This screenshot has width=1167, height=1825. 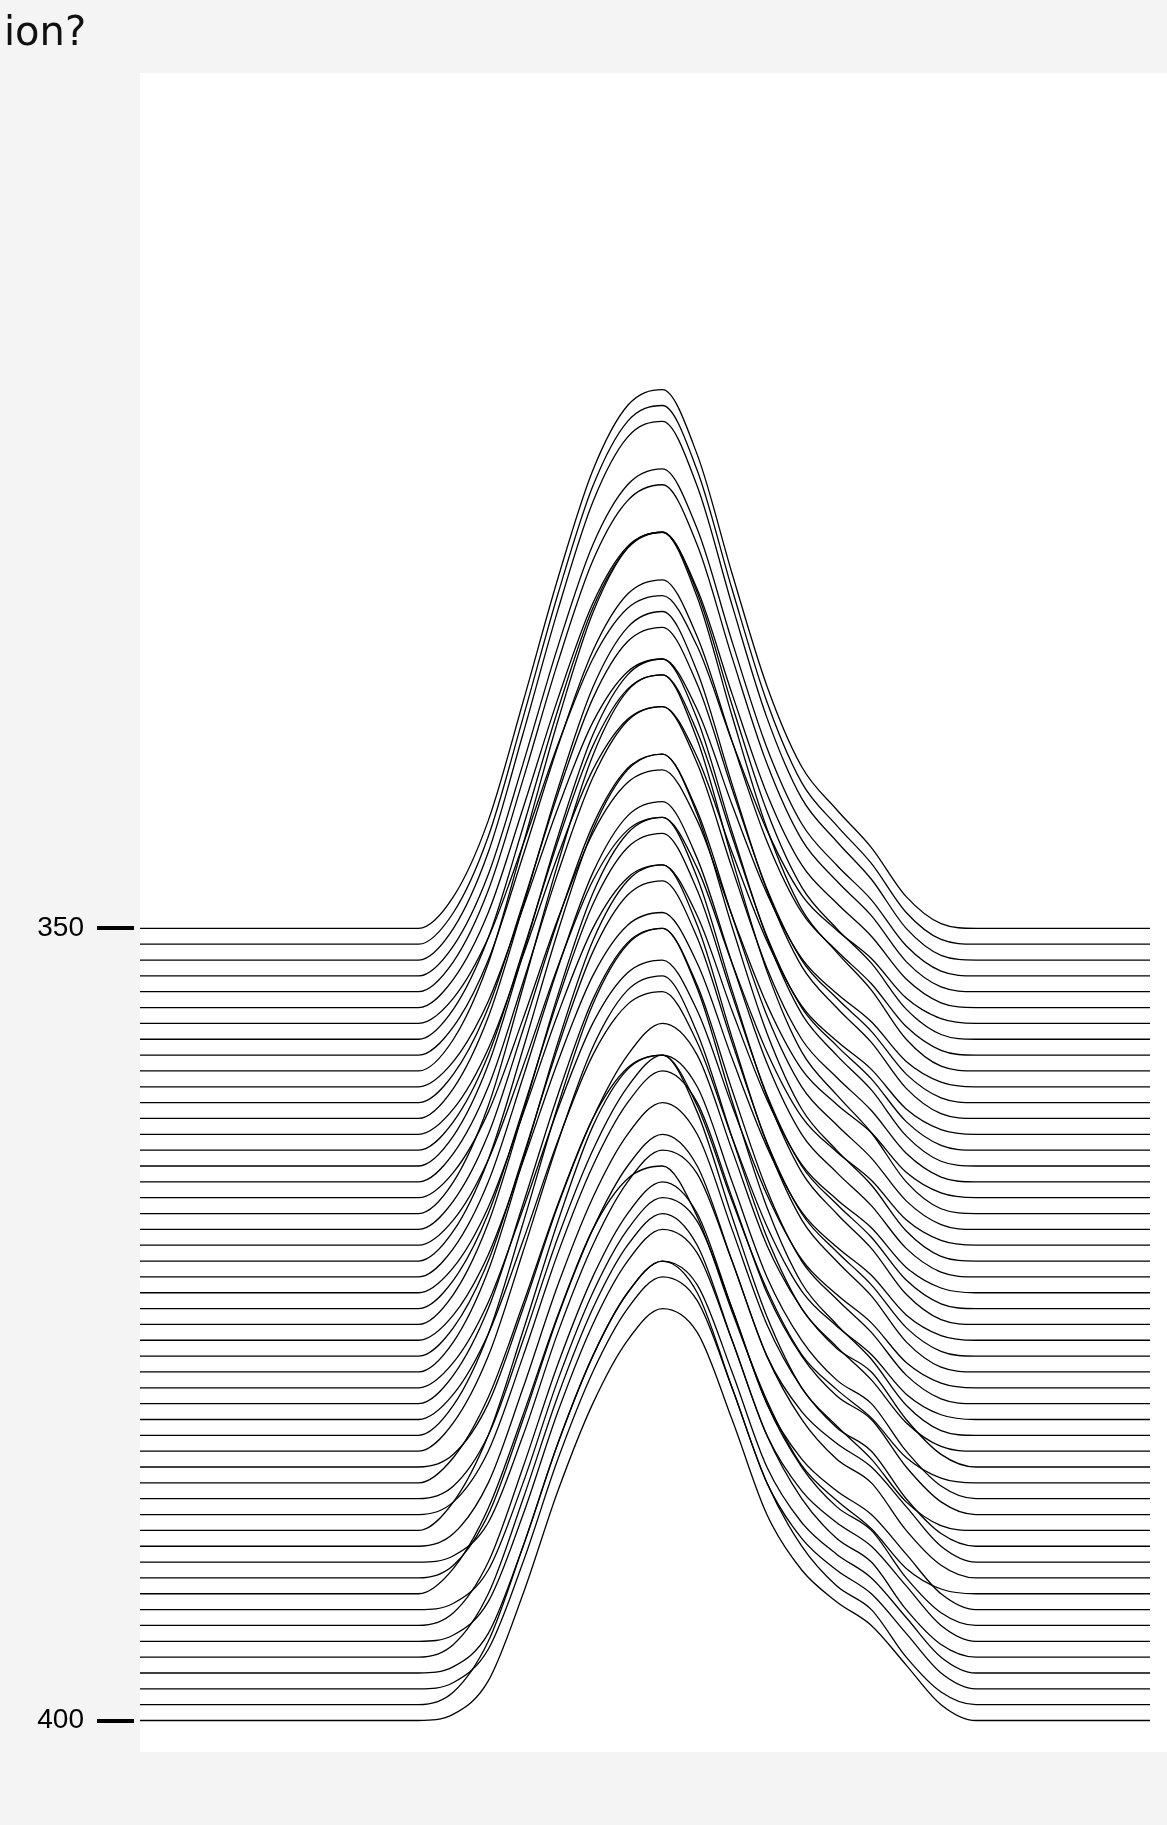 I want to click on y-tick-label: 350, so click(x=60, y=927).